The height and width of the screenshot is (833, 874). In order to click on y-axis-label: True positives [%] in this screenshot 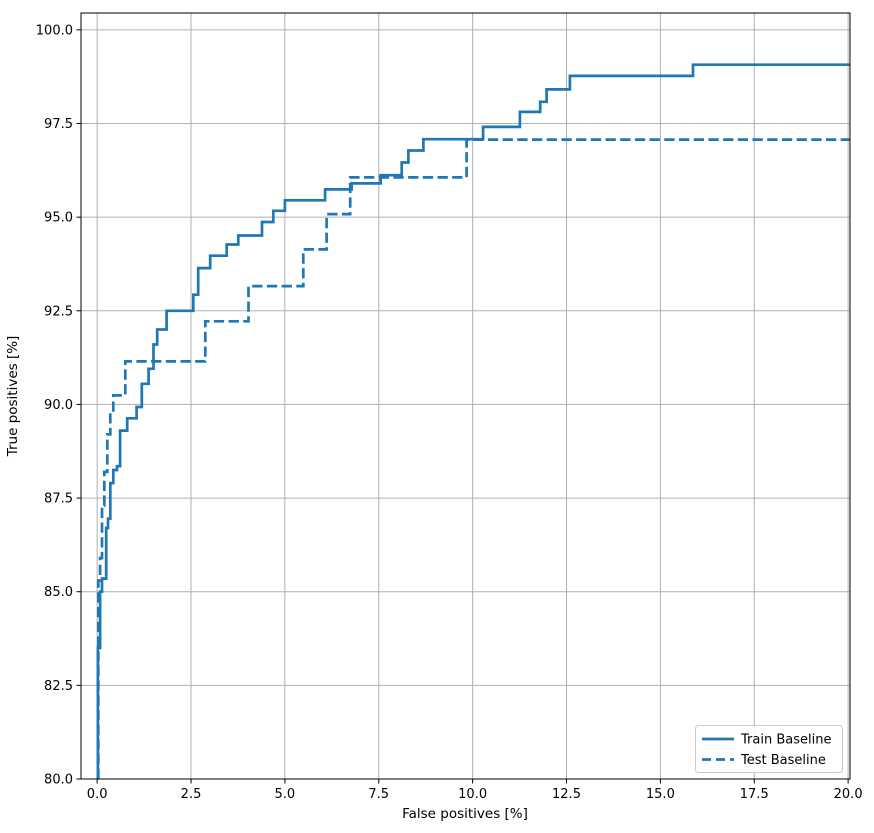, I will do `click(13, 397)`.